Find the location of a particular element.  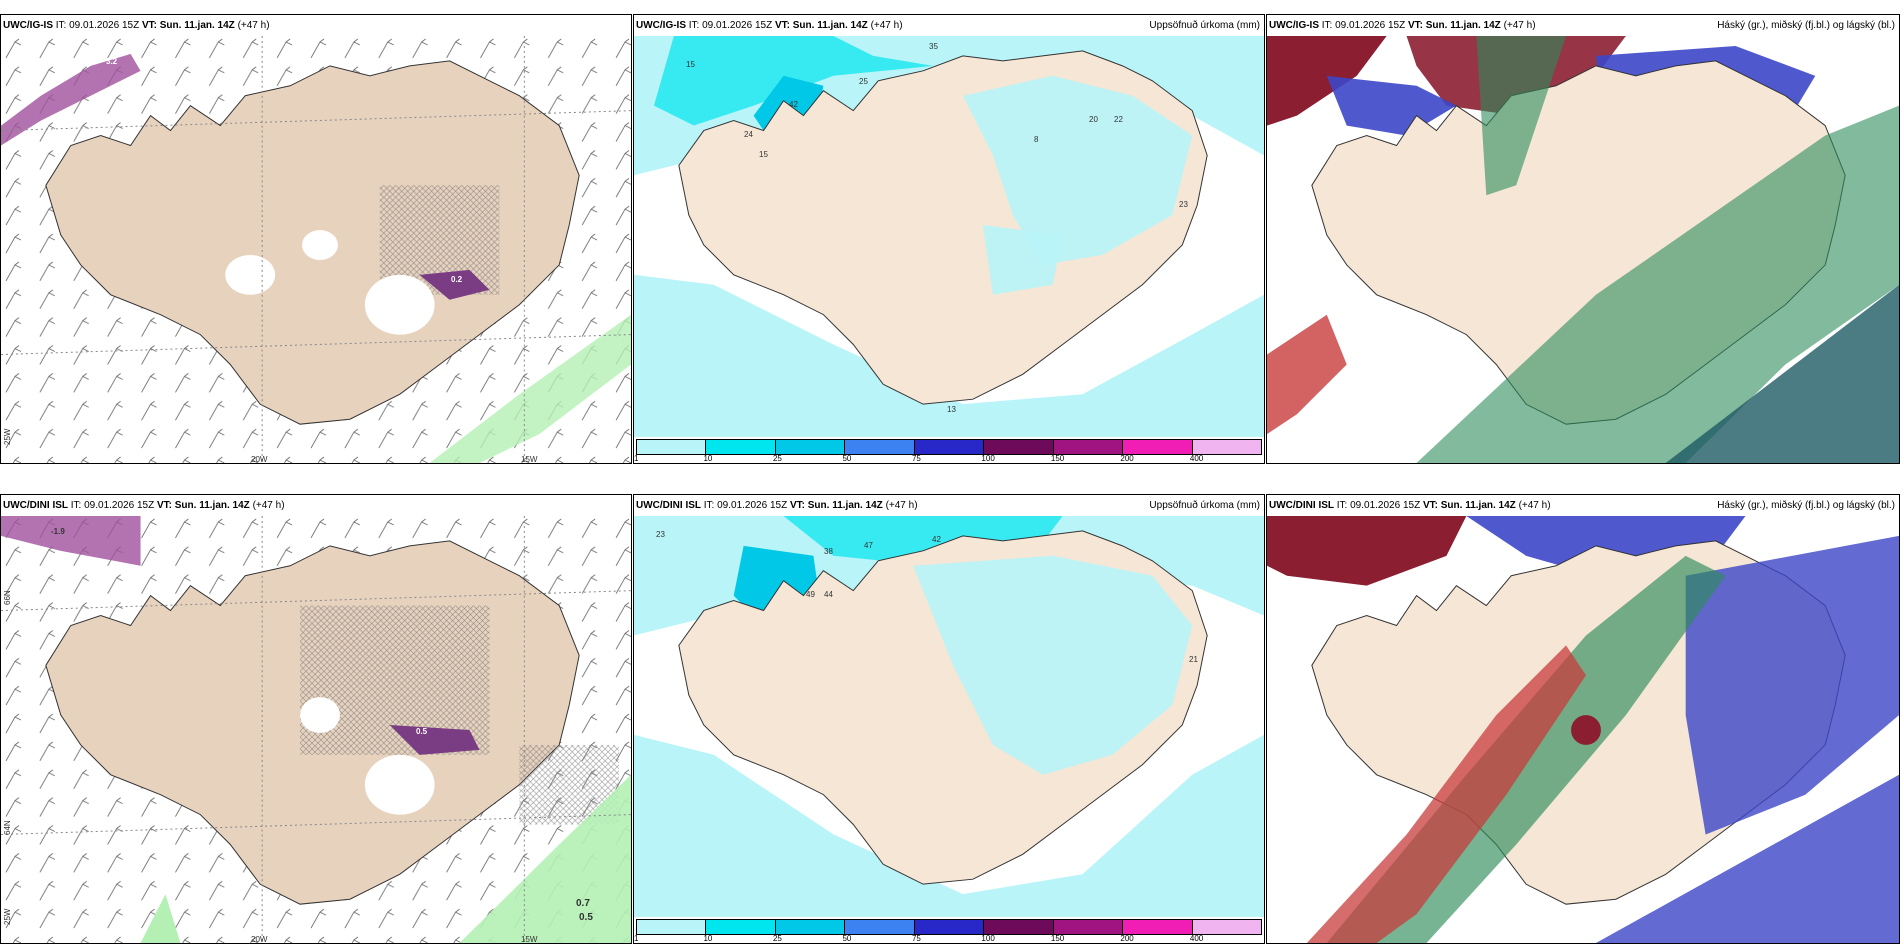

lat-label-66n: 66N is located at coordinates (7, 597).